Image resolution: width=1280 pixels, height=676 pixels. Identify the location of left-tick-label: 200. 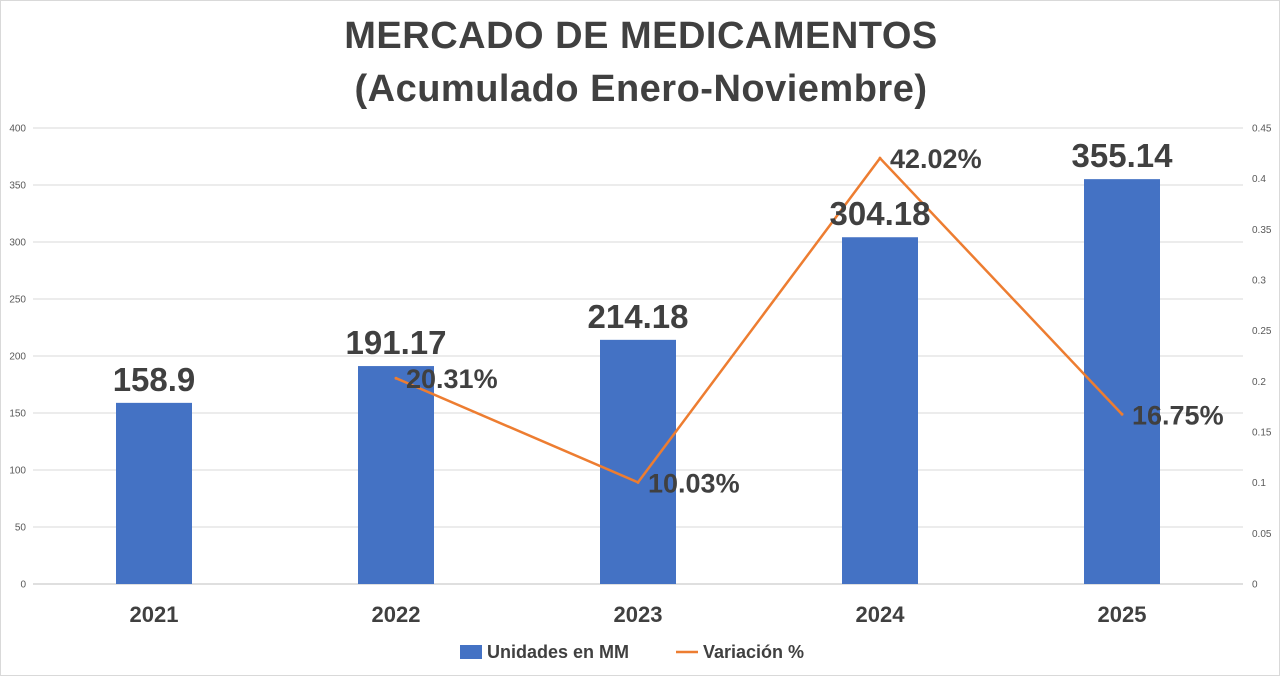
(17, 357).